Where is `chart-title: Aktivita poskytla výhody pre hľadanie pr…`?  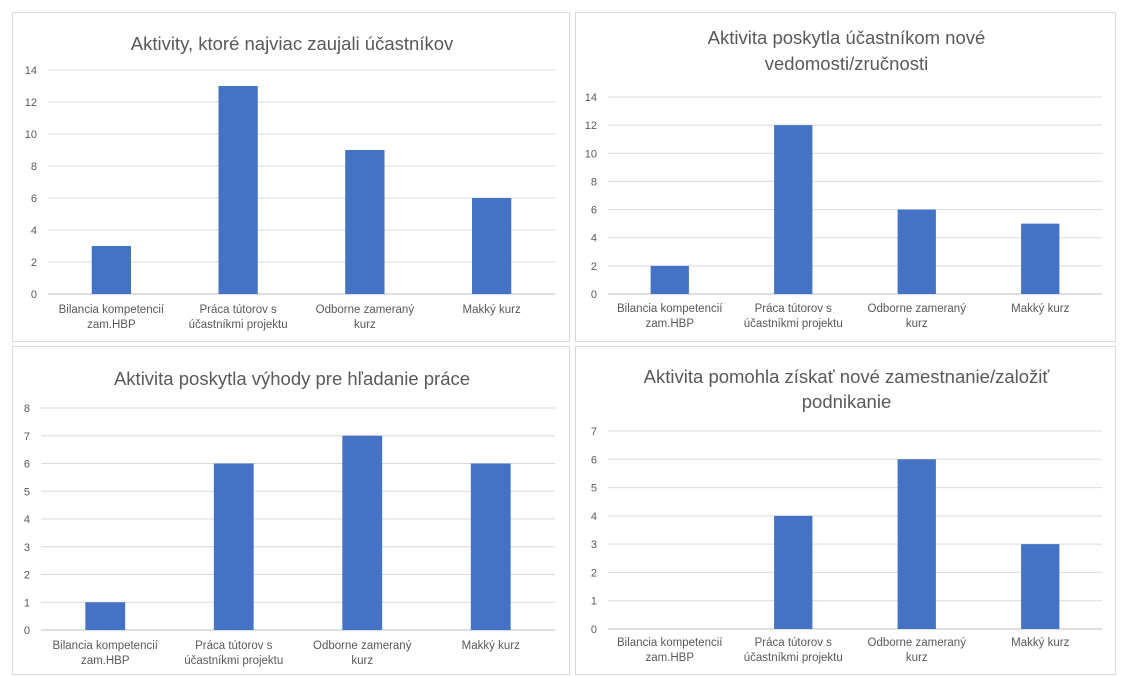 chart-title: Aktivita poskytla výhody pre hľadanie pr… is located at coordinates (292, 378).